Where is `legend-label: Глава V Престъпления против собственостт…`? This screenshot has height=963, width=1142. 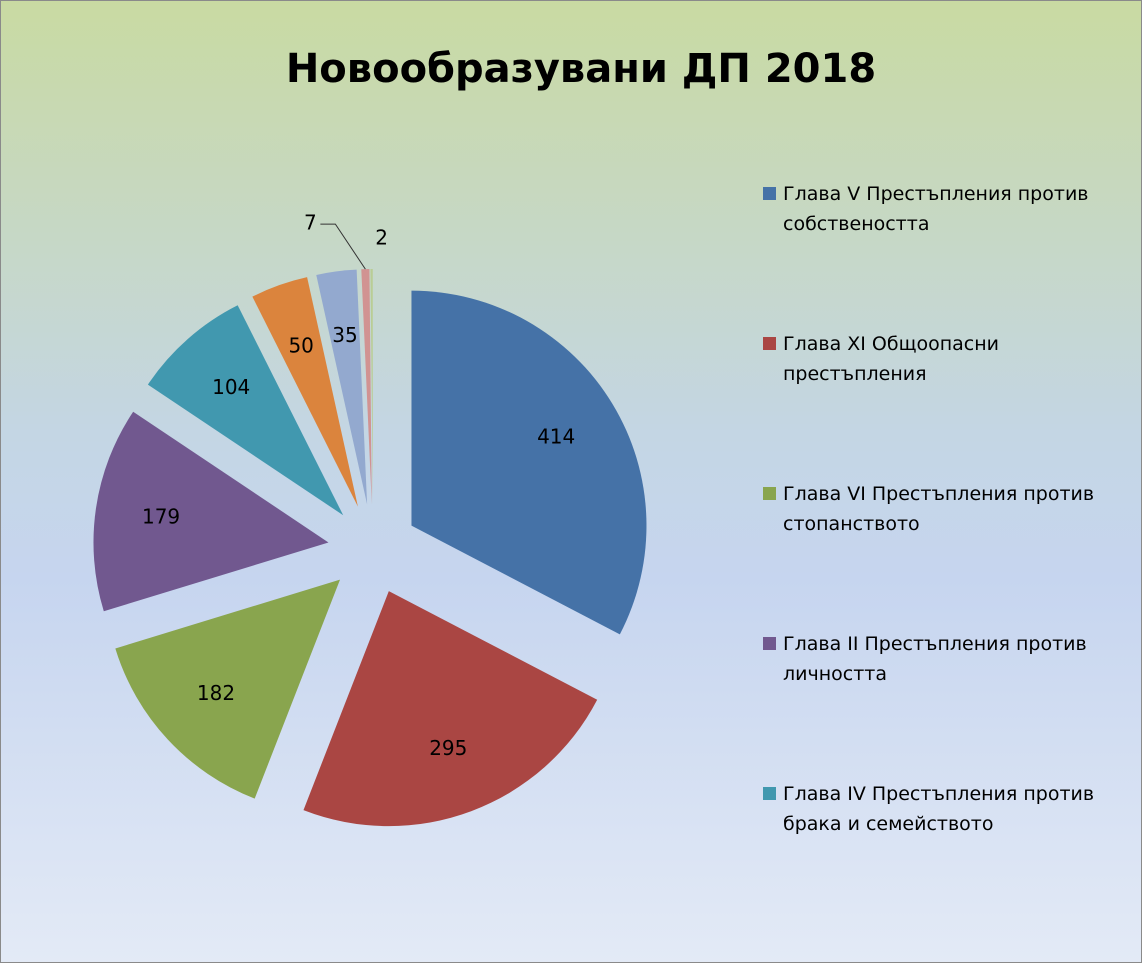
legend-label: Глава V Престъпления против собственостт… is located at coordinates (936, 209).